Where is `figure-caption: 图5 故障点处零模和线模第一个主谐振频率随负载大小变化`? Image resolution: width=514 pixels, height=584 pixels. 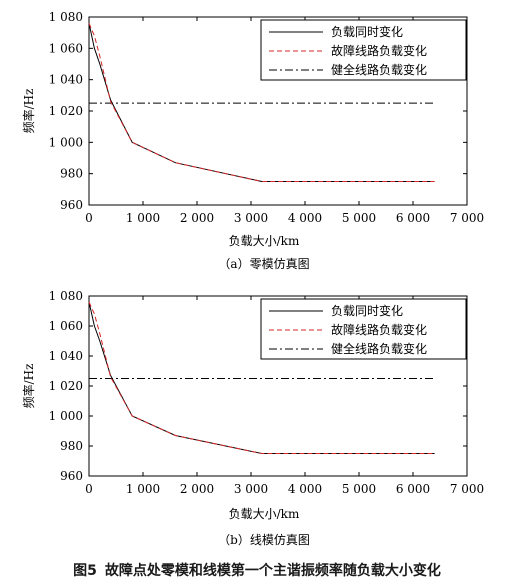 figure-caption: 图5 故障点处零模和线模第一个主谐振频率随负载大小变化 is located at coordinates (257, 570).